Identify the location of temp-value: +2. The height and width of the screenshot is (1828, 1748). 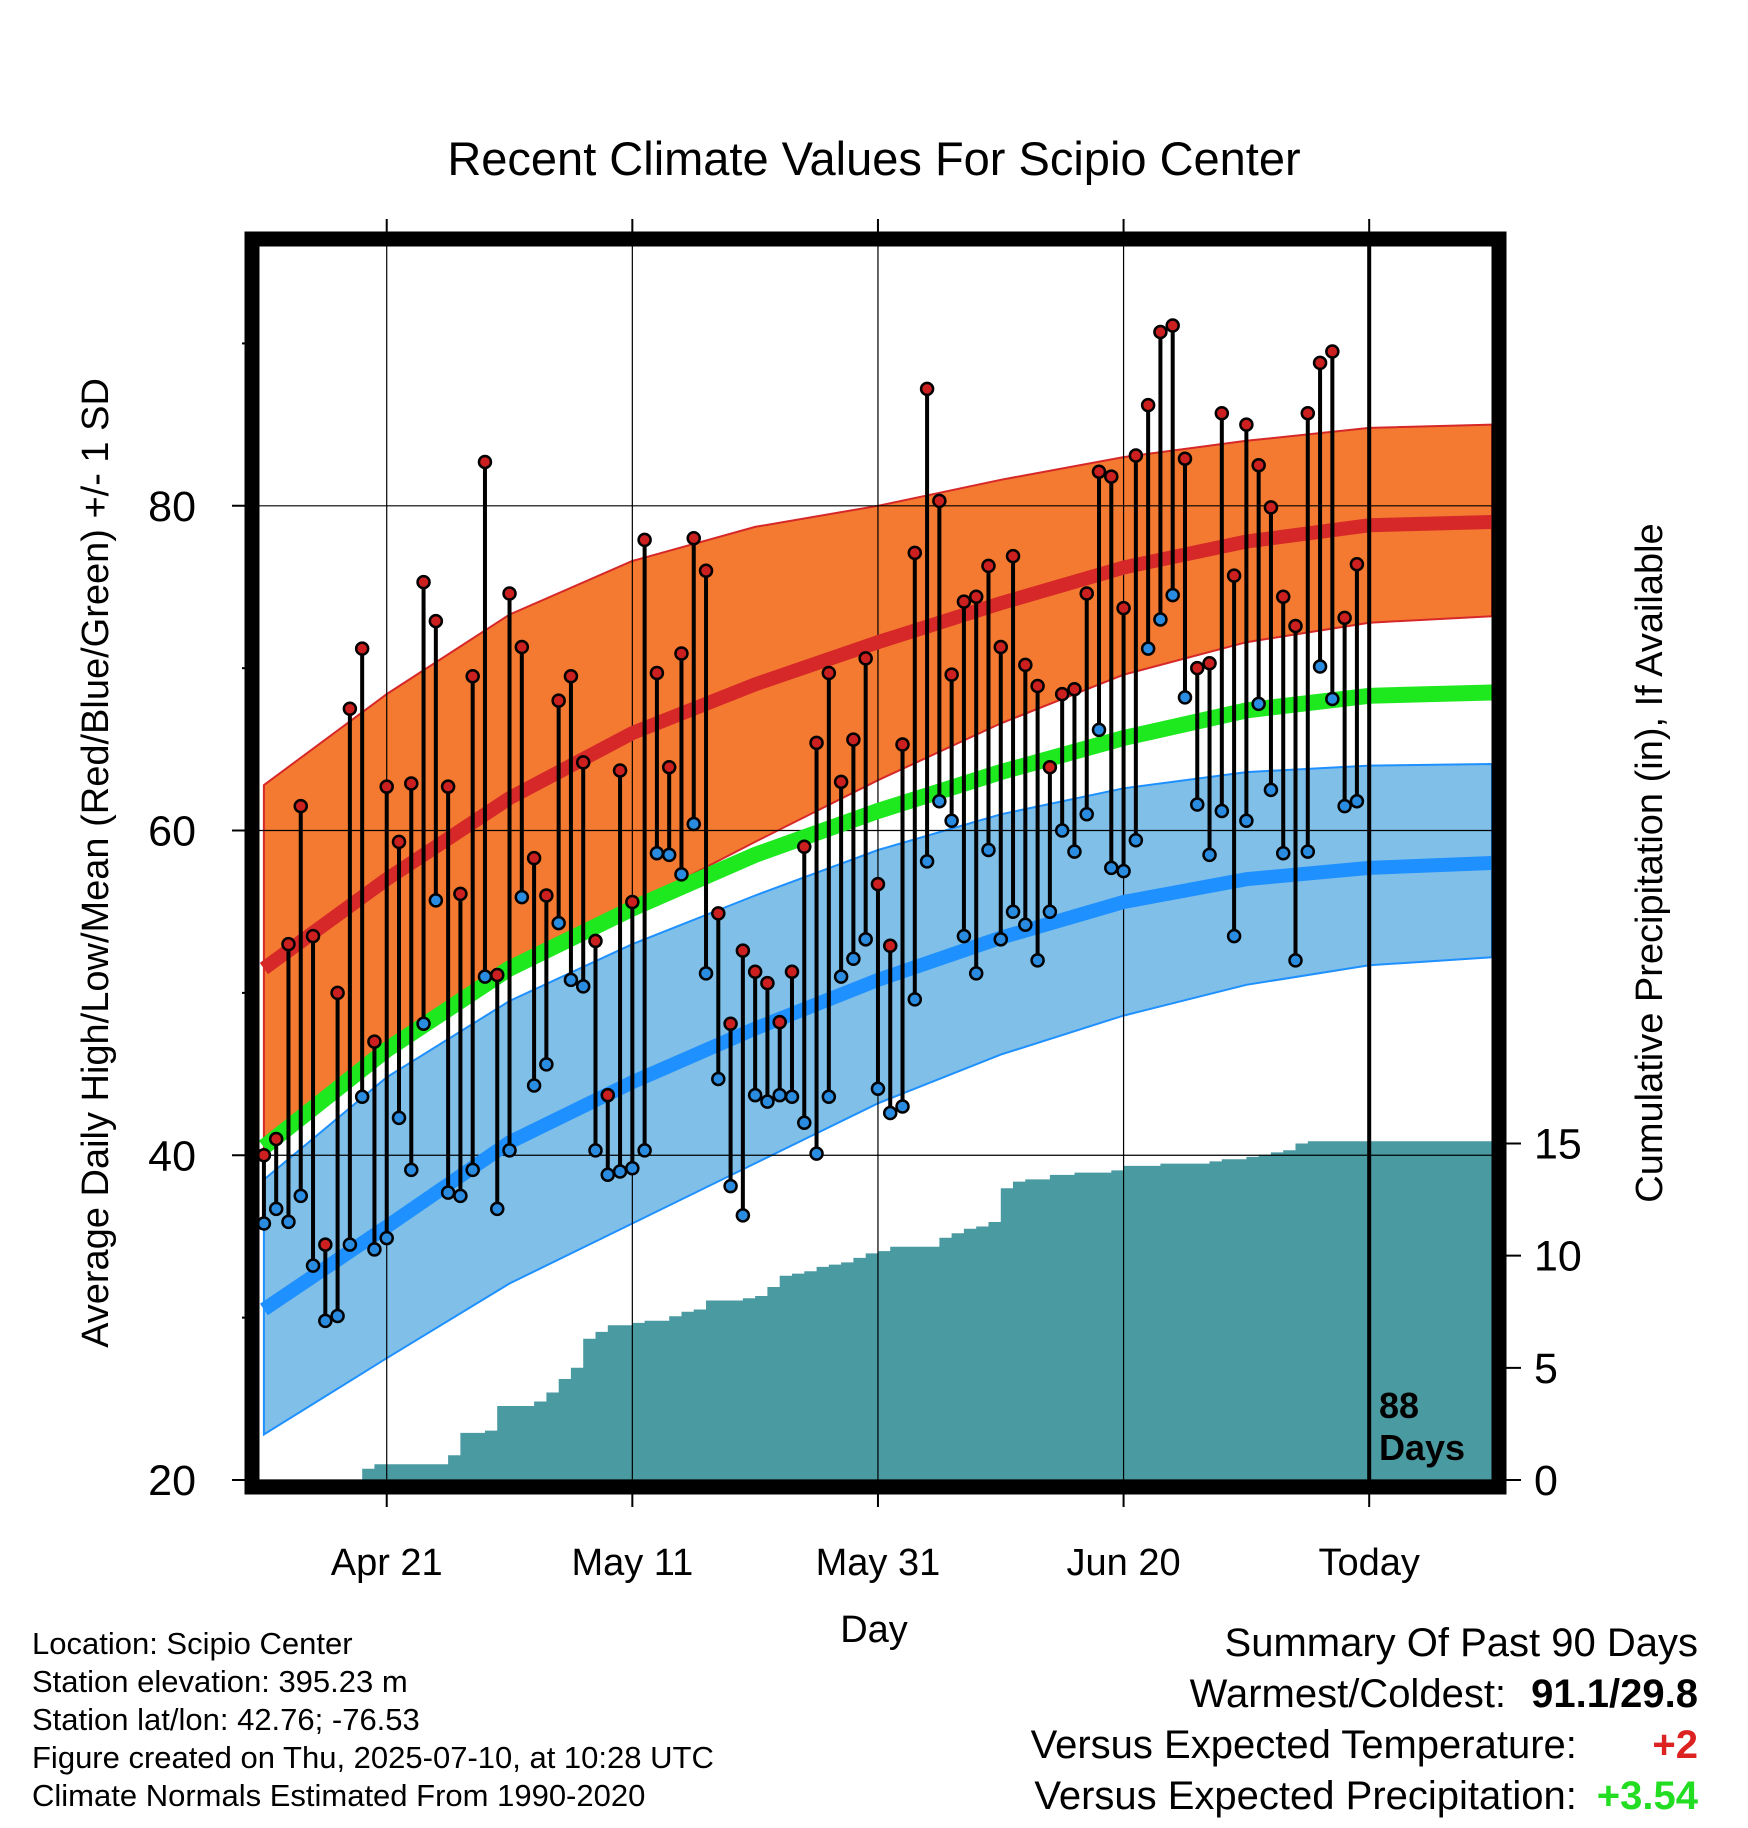
(1675, 1745).